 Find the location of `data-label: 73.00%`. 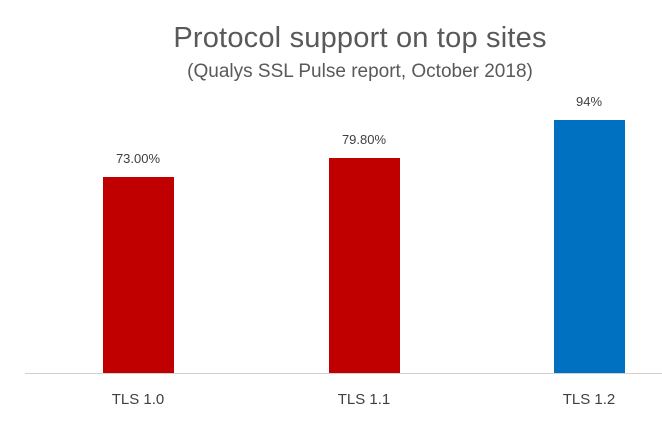

data-label: 73.00% is located at coordinates (138, 158).